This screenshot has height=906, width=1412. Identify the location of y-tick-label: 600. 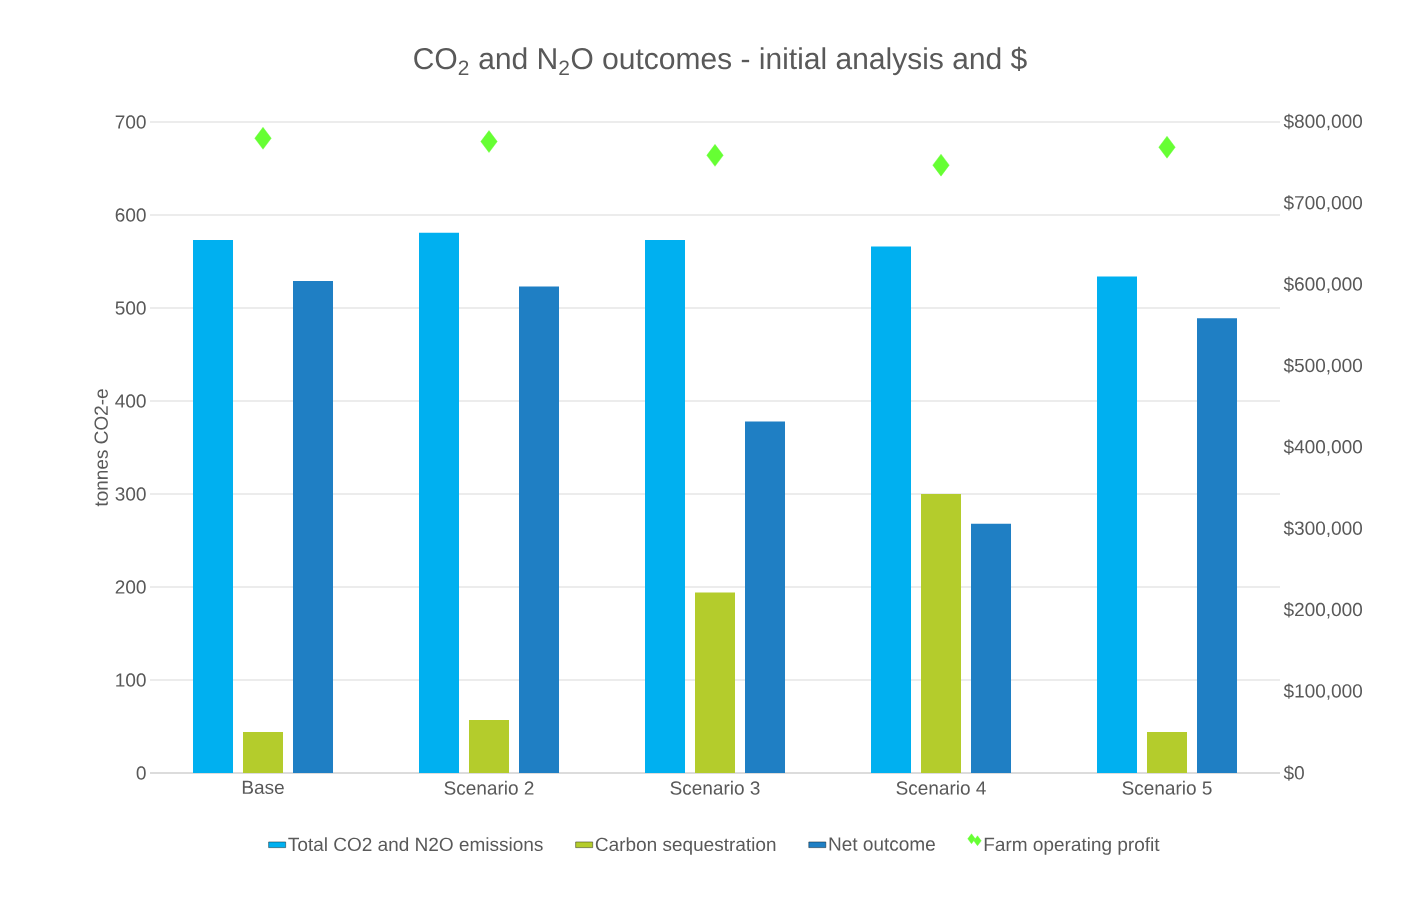
(130, 215).